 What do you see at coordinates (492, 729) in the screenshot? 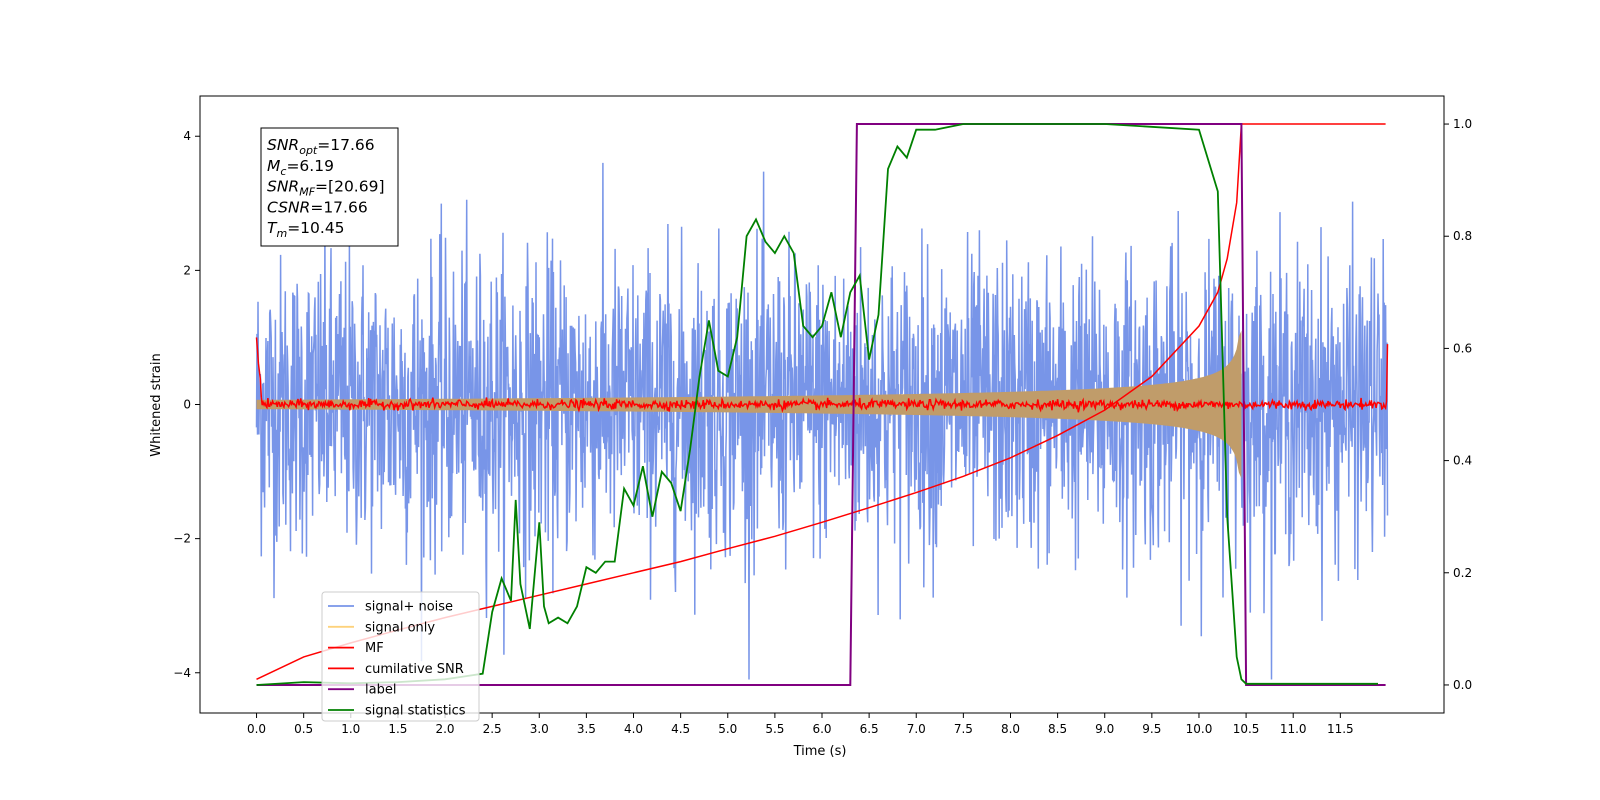
I see `x-tick-label: 2.5` at bounding box center [492, 729].